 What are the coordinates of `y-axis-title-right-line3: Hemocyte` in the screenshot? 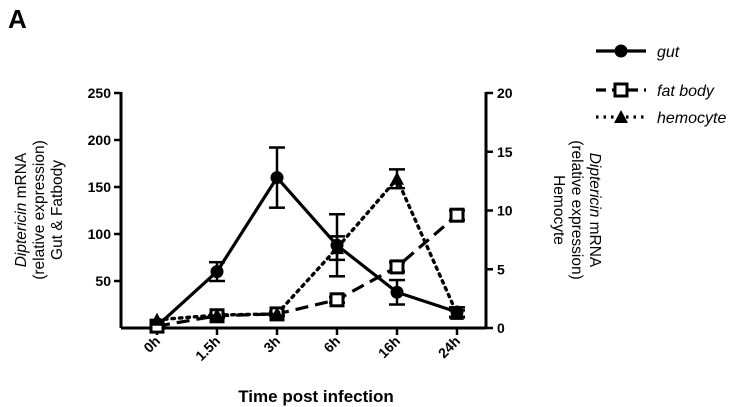 It's located at (558, 210).